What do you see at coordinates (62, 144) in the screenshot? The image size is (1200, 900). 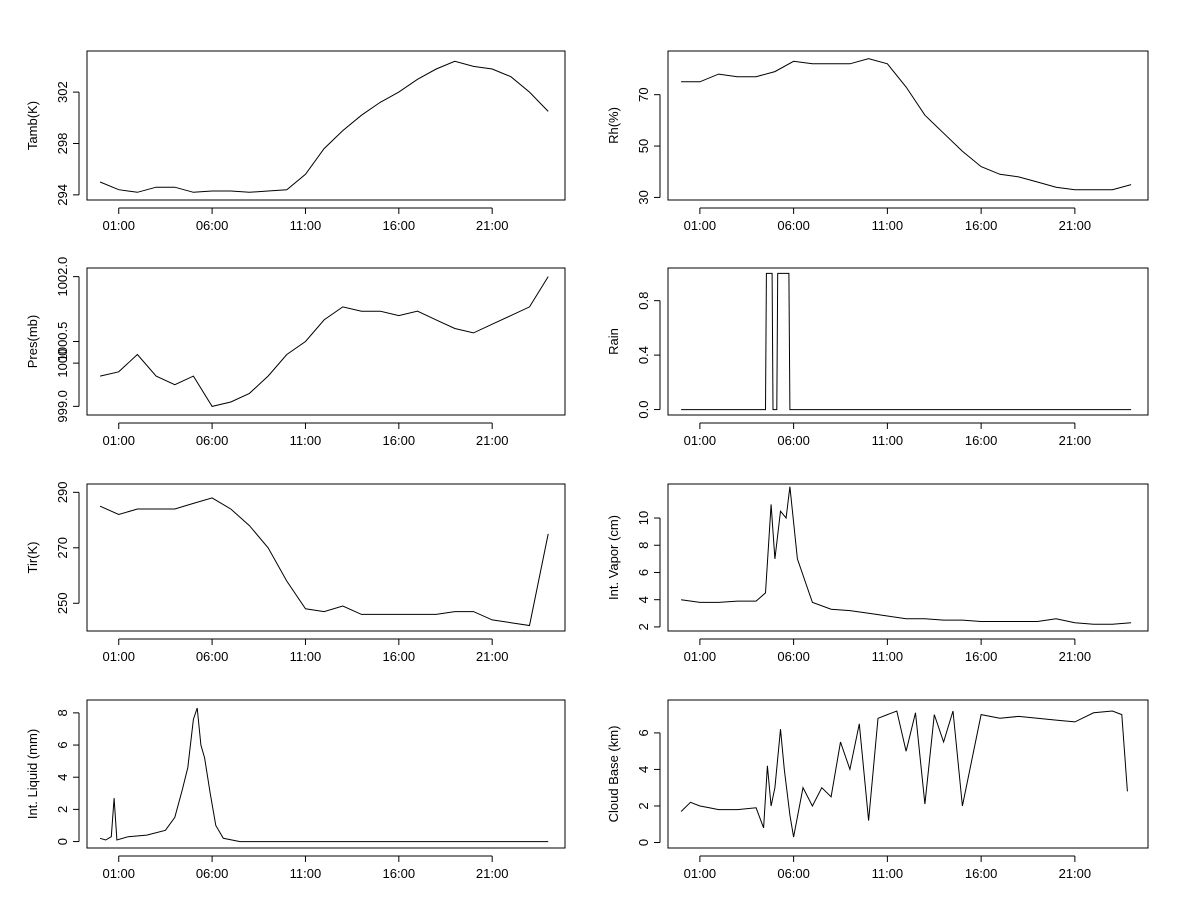 I see `y-tick-label: 298` at bounding box center [62, 144].